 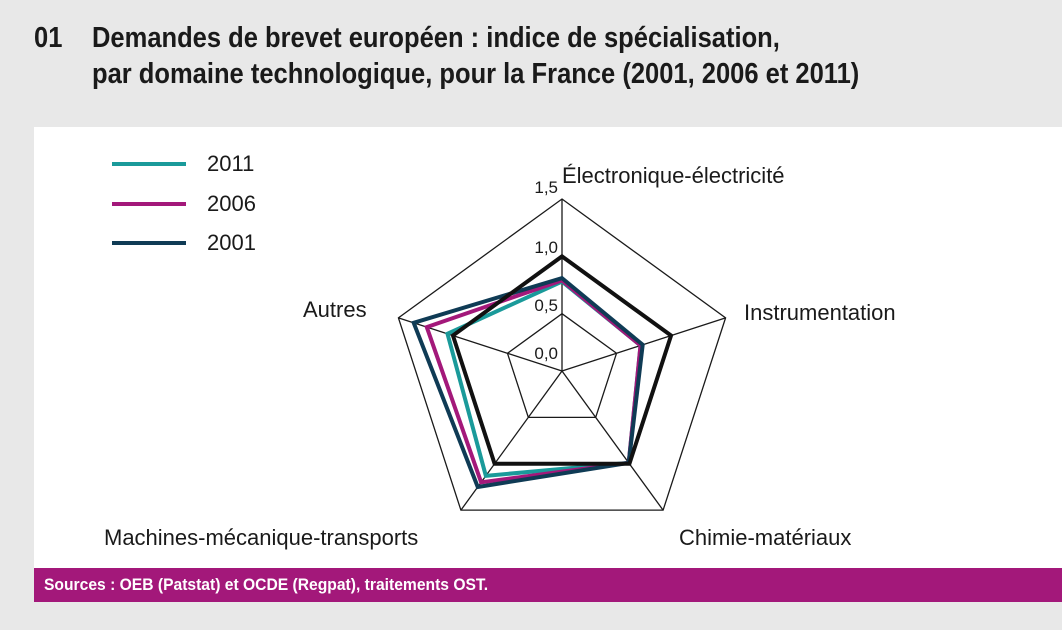 I want to click on reference-ring, so click(x=562, y=359).